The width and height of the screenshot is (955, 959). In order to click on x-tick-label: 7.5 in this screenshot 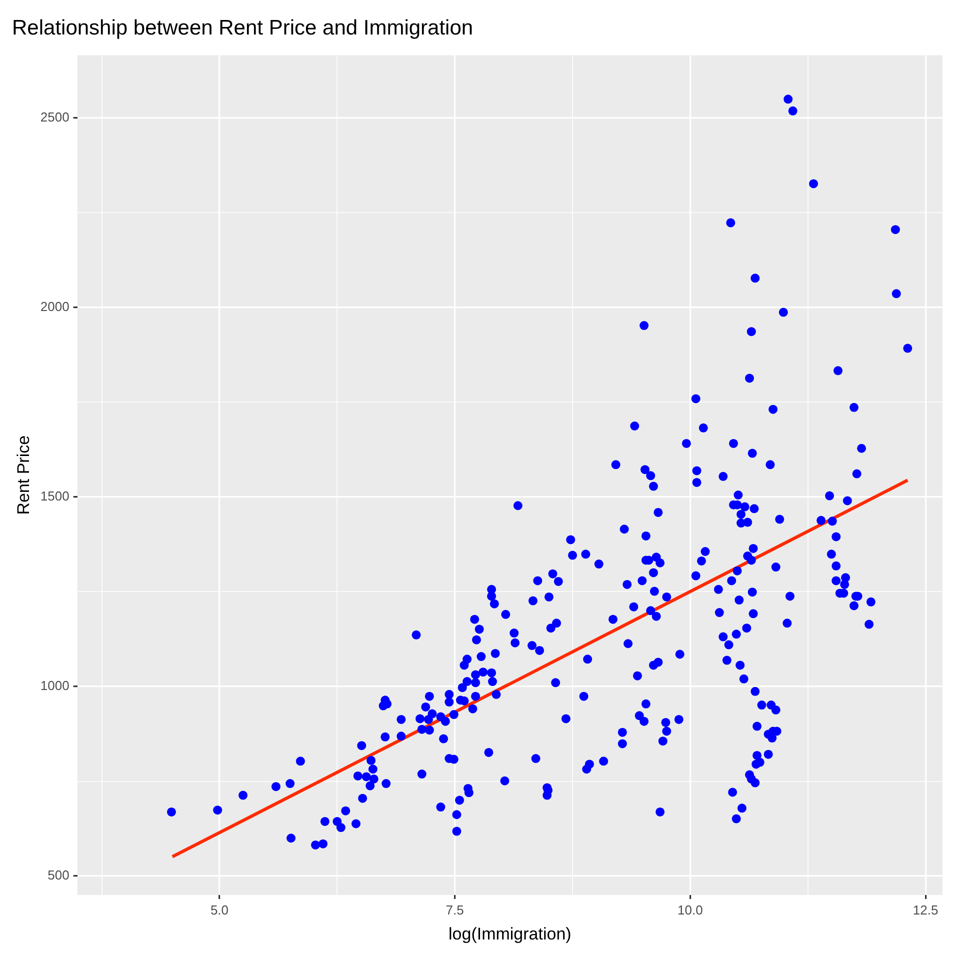, I will do `click(455, 910)`.